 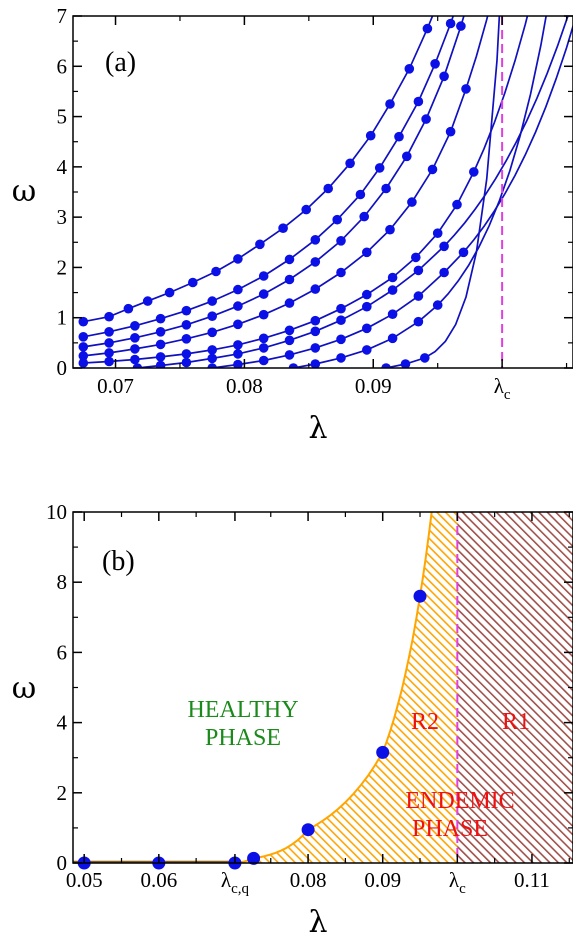 What do you see at coordinates (516, 722) in the screenshot?
I see `r1-label: R1` at bounding box center [516, 722].